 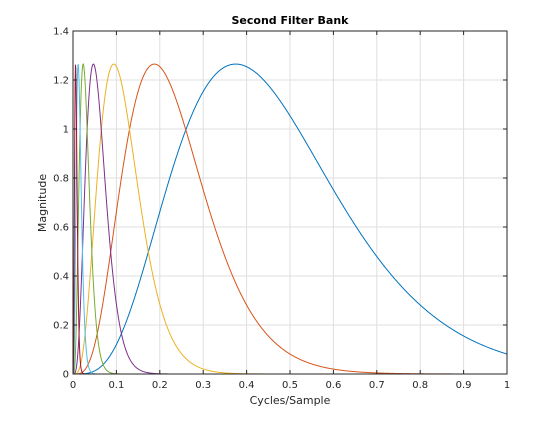 I want to click on y-tick-label: 0.2, so click(x=61, y=326).